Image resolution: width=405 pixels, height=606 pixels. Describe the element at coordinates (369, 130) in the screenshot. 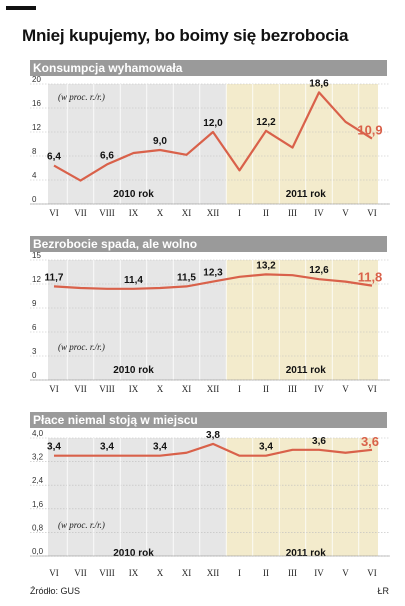

I see `data-label-highlight: 10,9` at that location.